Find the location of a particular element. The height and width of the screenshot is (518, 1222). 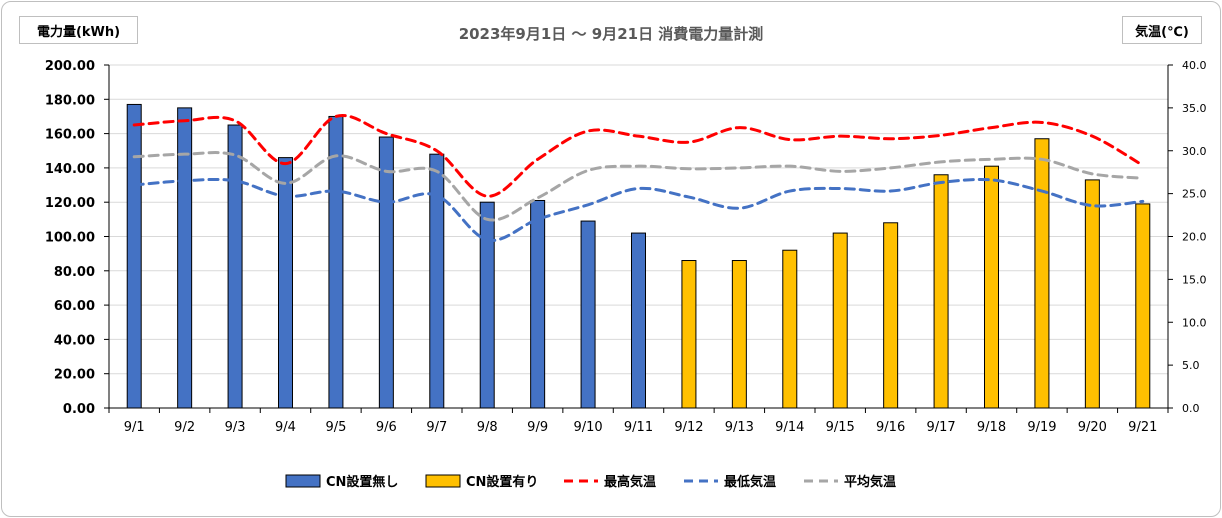

y-tick-label: 140.00 is located at coordinates (70, 169).